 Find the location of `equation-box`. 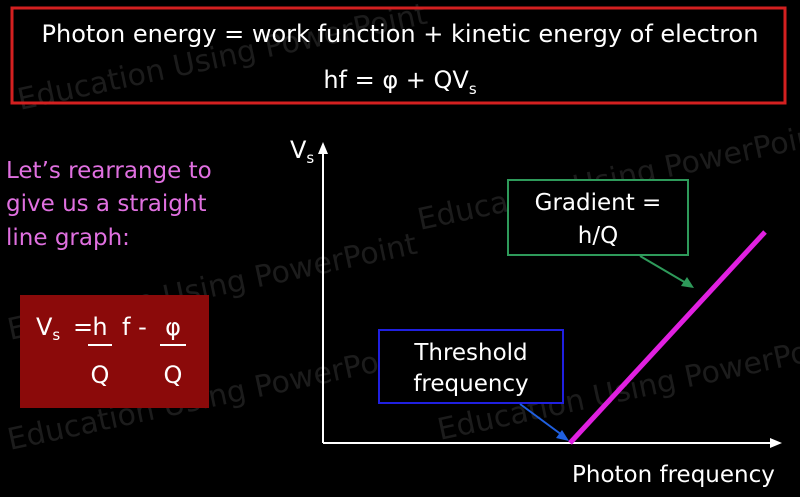

equation-box is located at coordinates (114, 351).